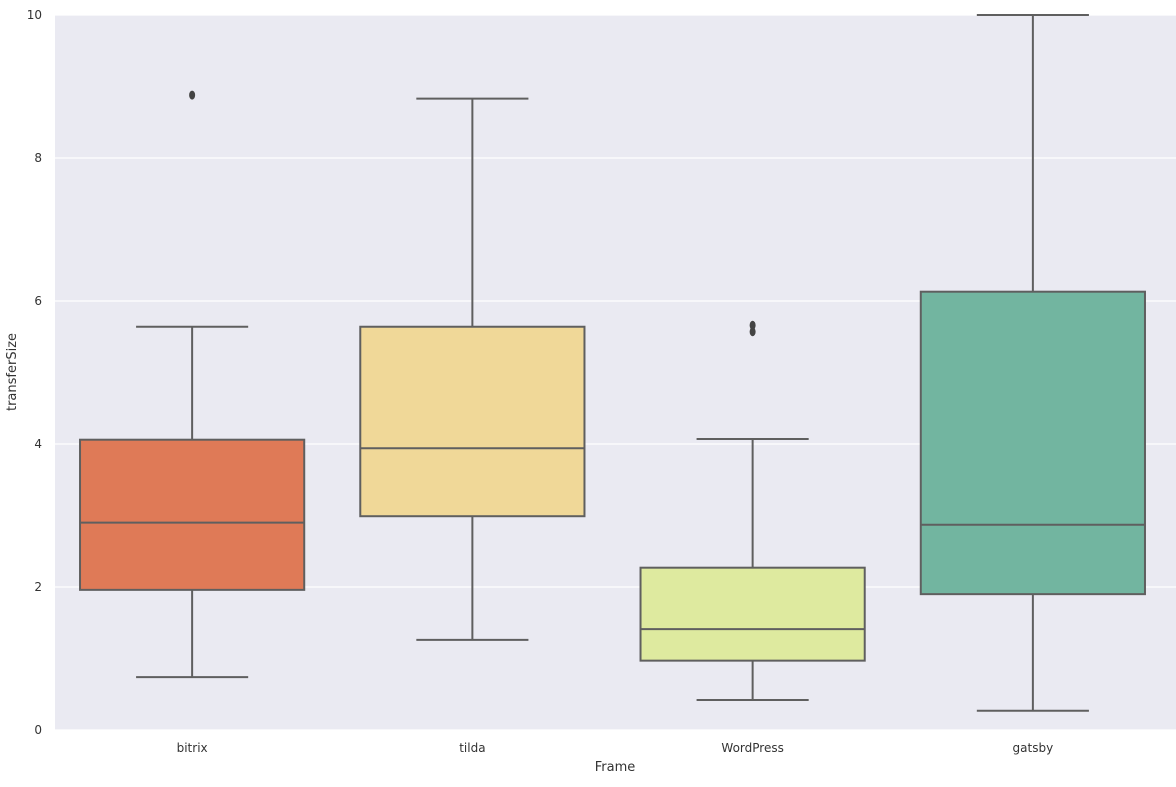 The image size is (1176, 787). What do you see at coordinates (615, 767) in the screenshot?
I see `x-axis-label: Frame` at bounding box center [615, 767].